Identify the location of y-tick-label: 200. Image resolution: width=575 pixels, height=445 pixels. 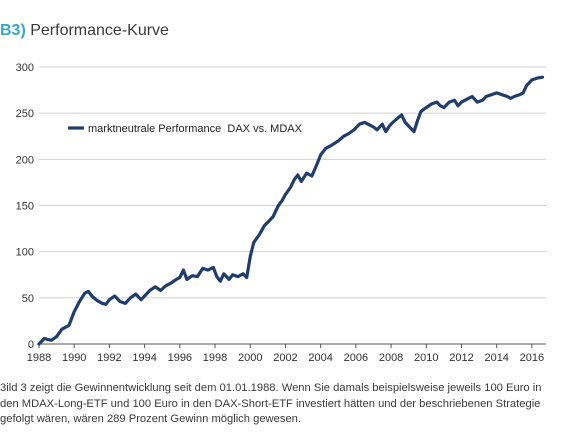
(25, 160).